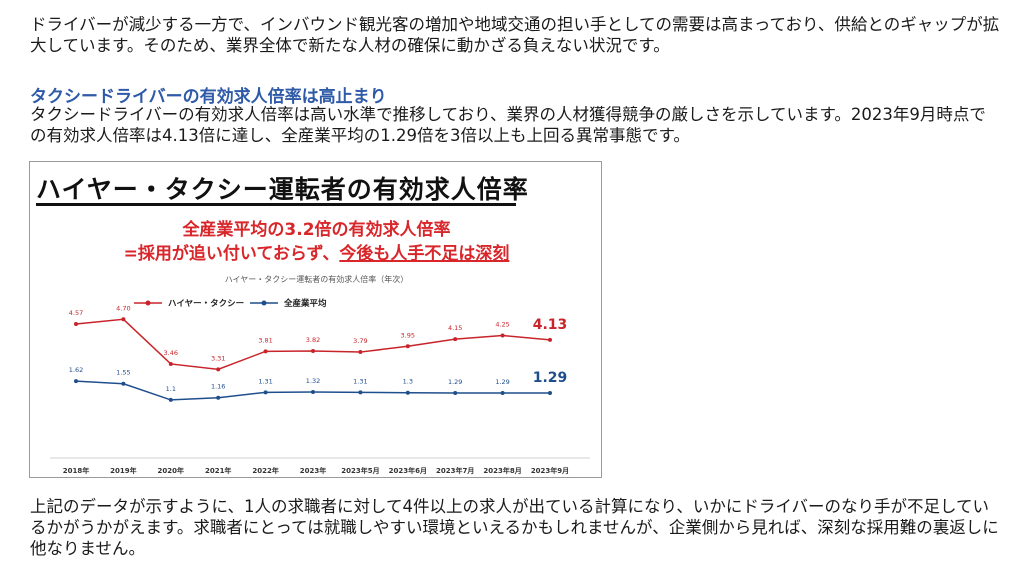 The width and height of the screenshot is (1024, 576). Describe the element at coordinates (455, 470) in the screenshot. I see `x-tick-label-8: 2023年7月` at that location.